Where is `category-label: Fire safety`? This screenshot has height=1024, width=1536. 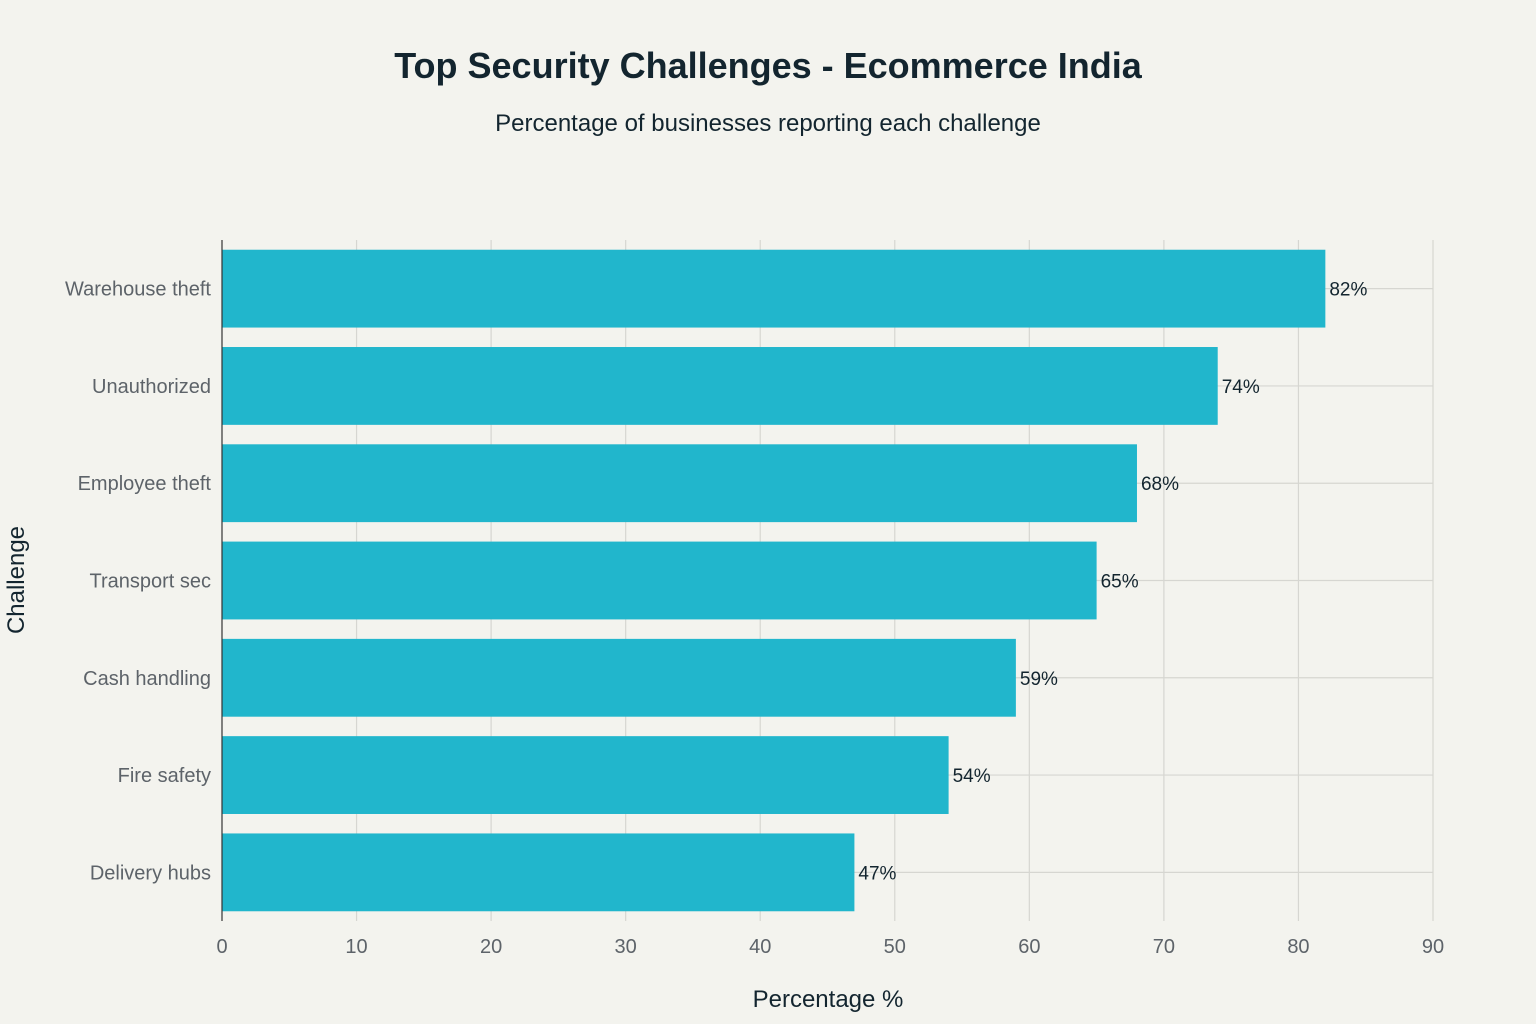
category-label: Fire safety is located at coordinates (164, 776).